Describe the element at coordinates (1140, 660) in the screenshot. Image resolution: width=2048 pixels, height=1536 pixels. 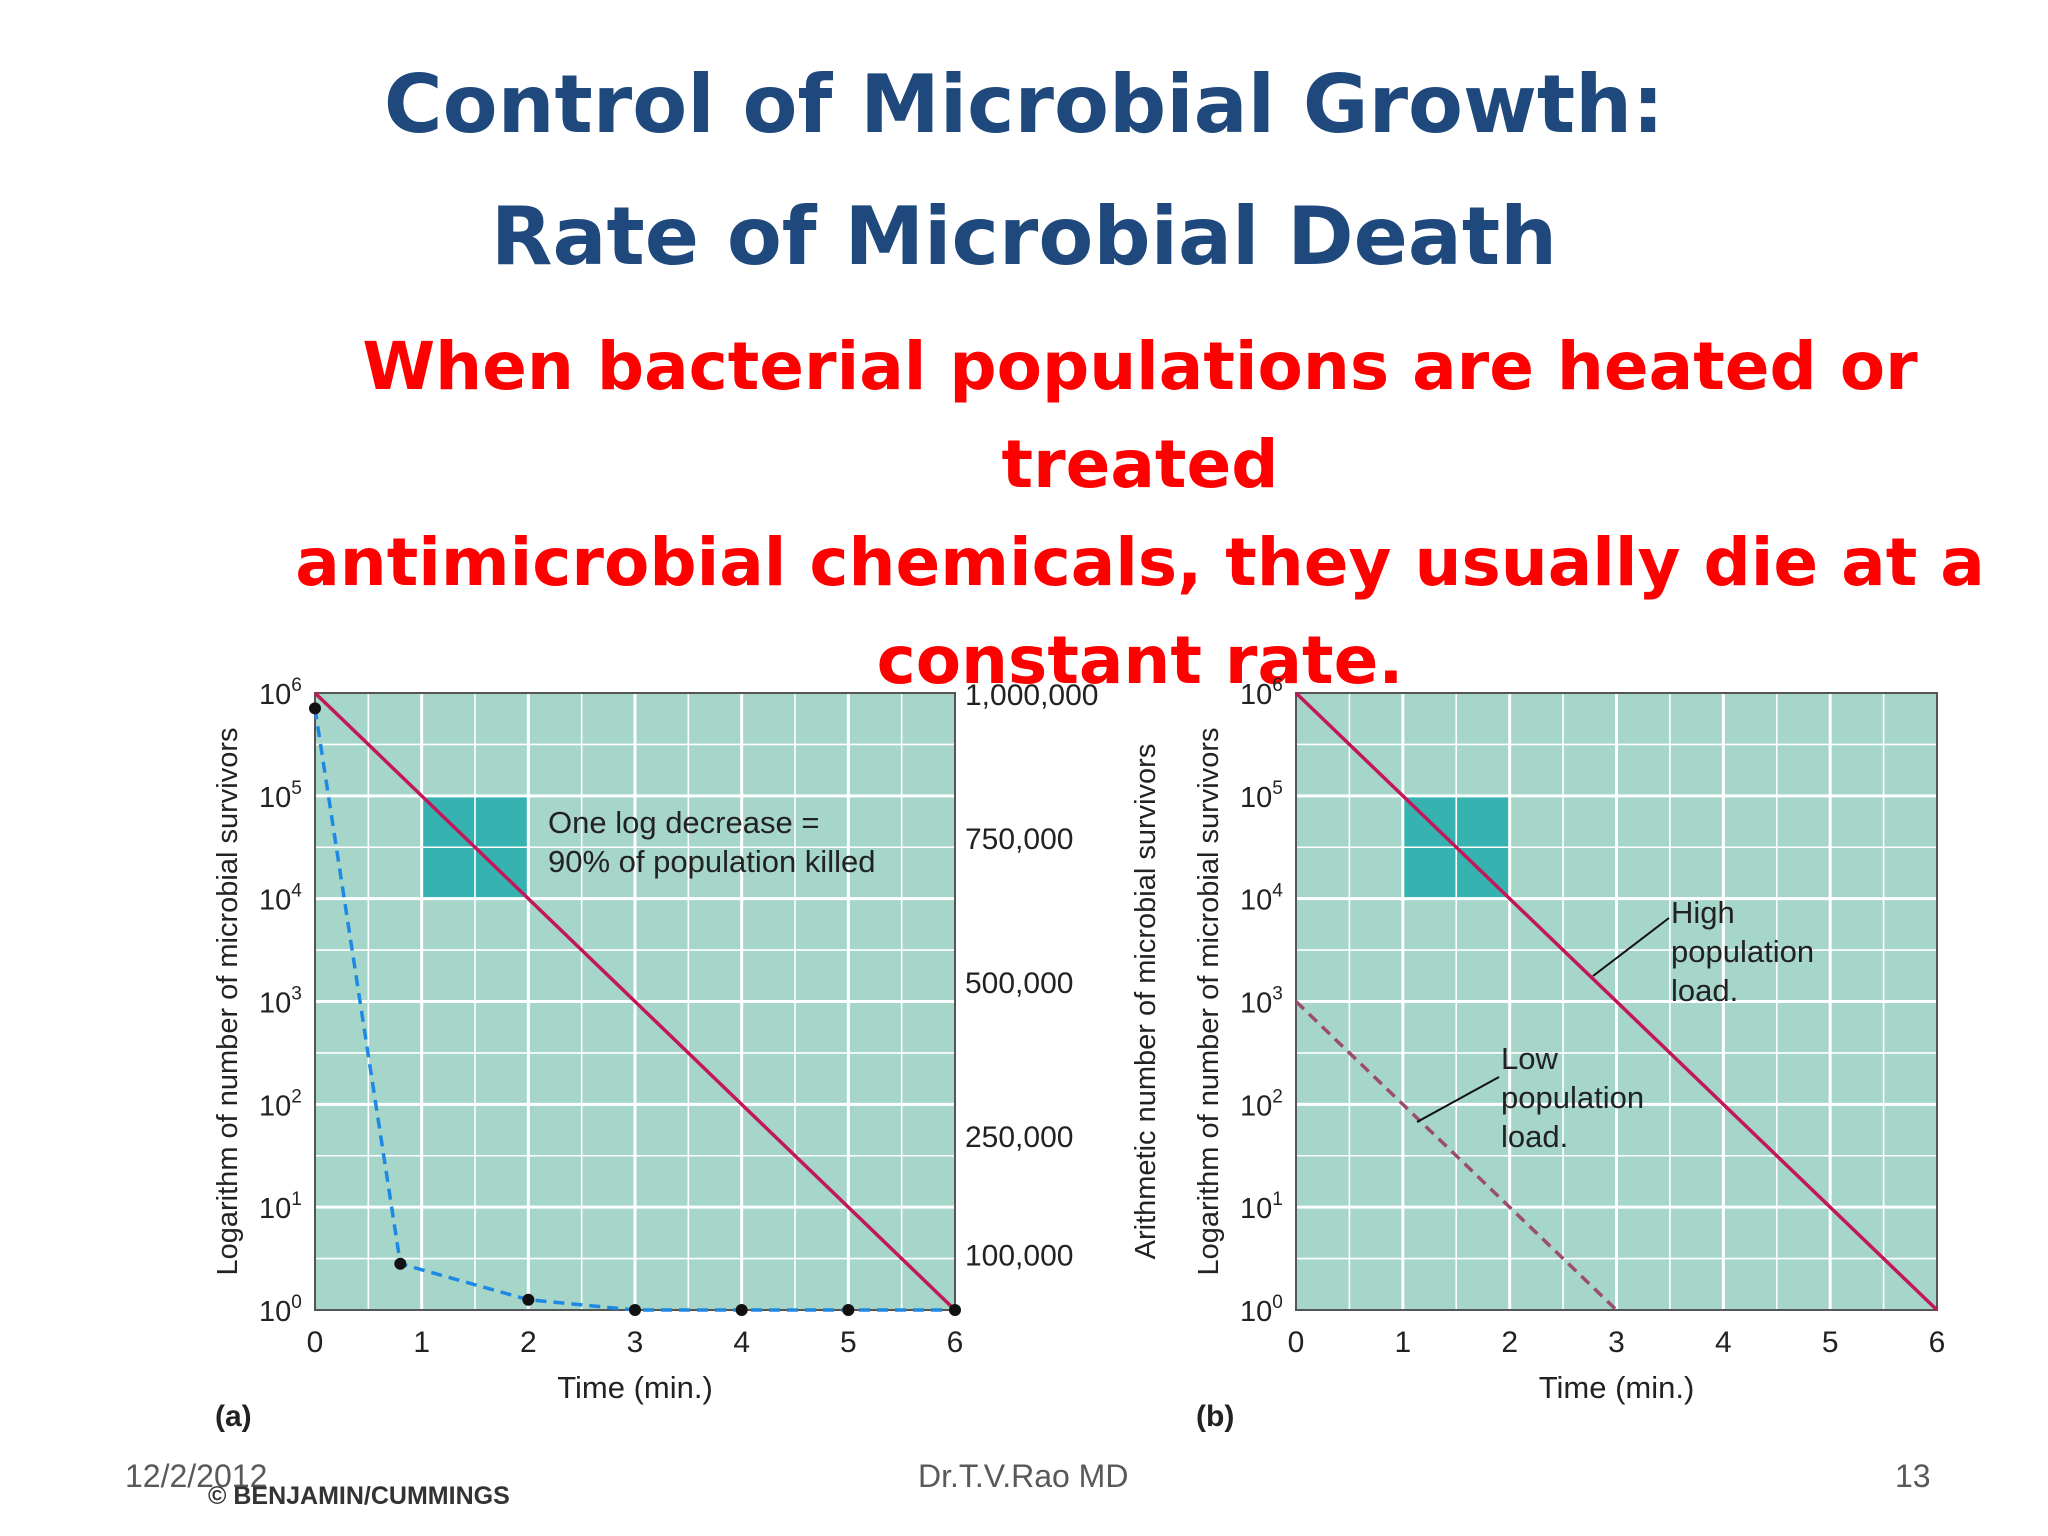
I see `subtitle-line: constant rate.` at that location.